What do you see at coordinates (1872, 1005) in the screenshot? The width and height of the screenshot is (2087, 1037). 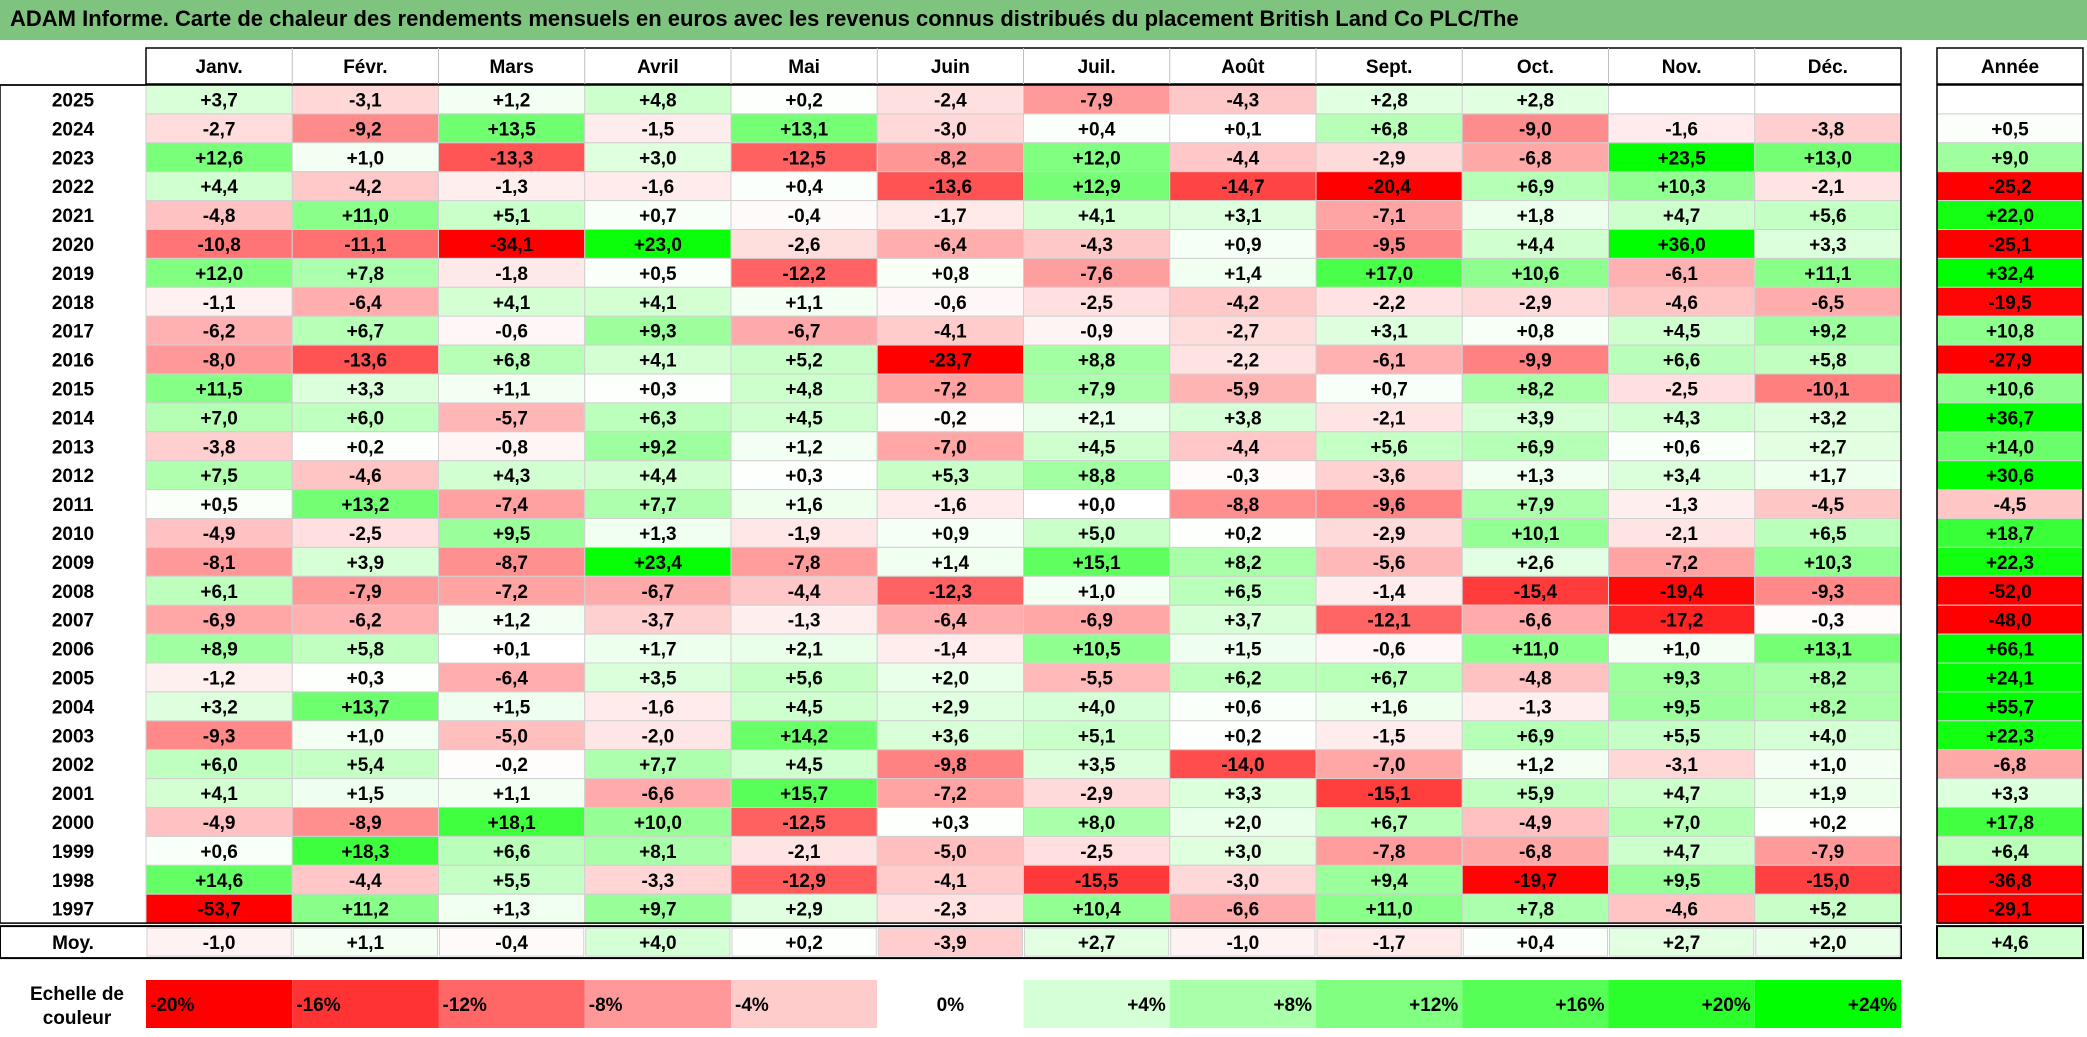 I see `scale-tick-label: +24%` at bounding box center [1872, 1005].